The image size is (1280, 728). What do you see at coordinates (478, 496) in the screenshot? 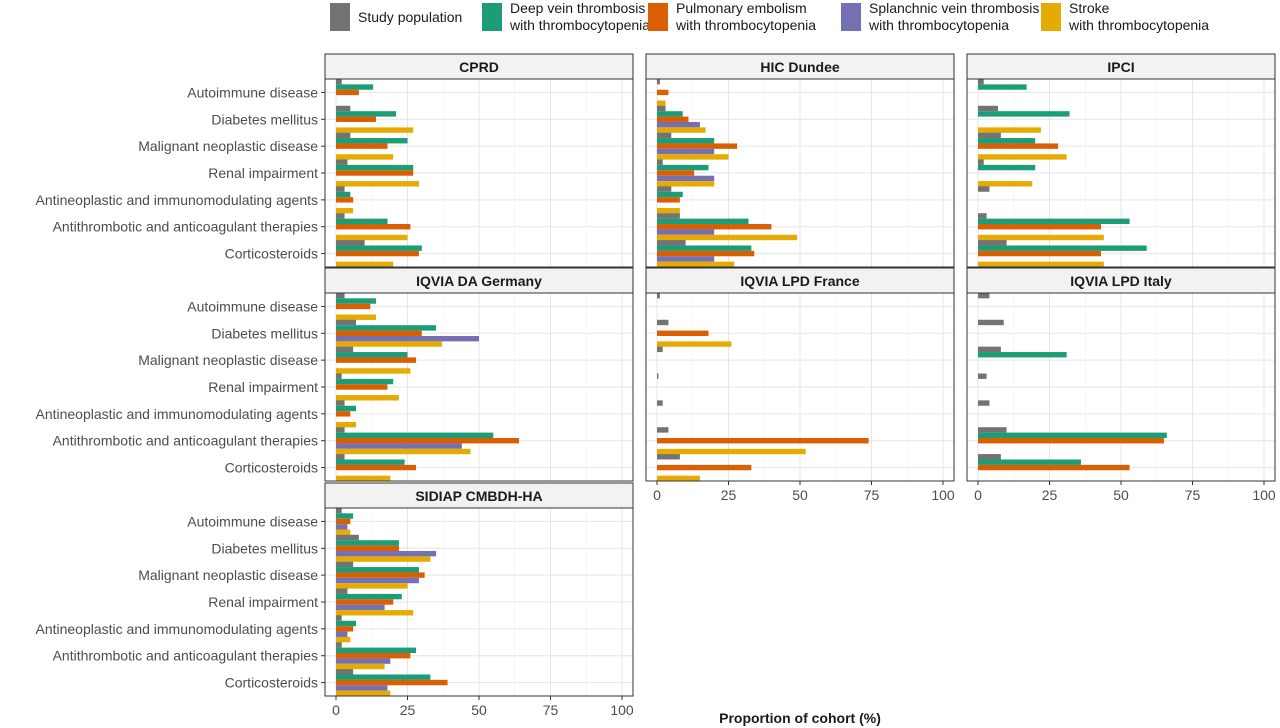
I see `panel-title: SIDIAP CMBDH-HA` at bounding box center [478, 496].